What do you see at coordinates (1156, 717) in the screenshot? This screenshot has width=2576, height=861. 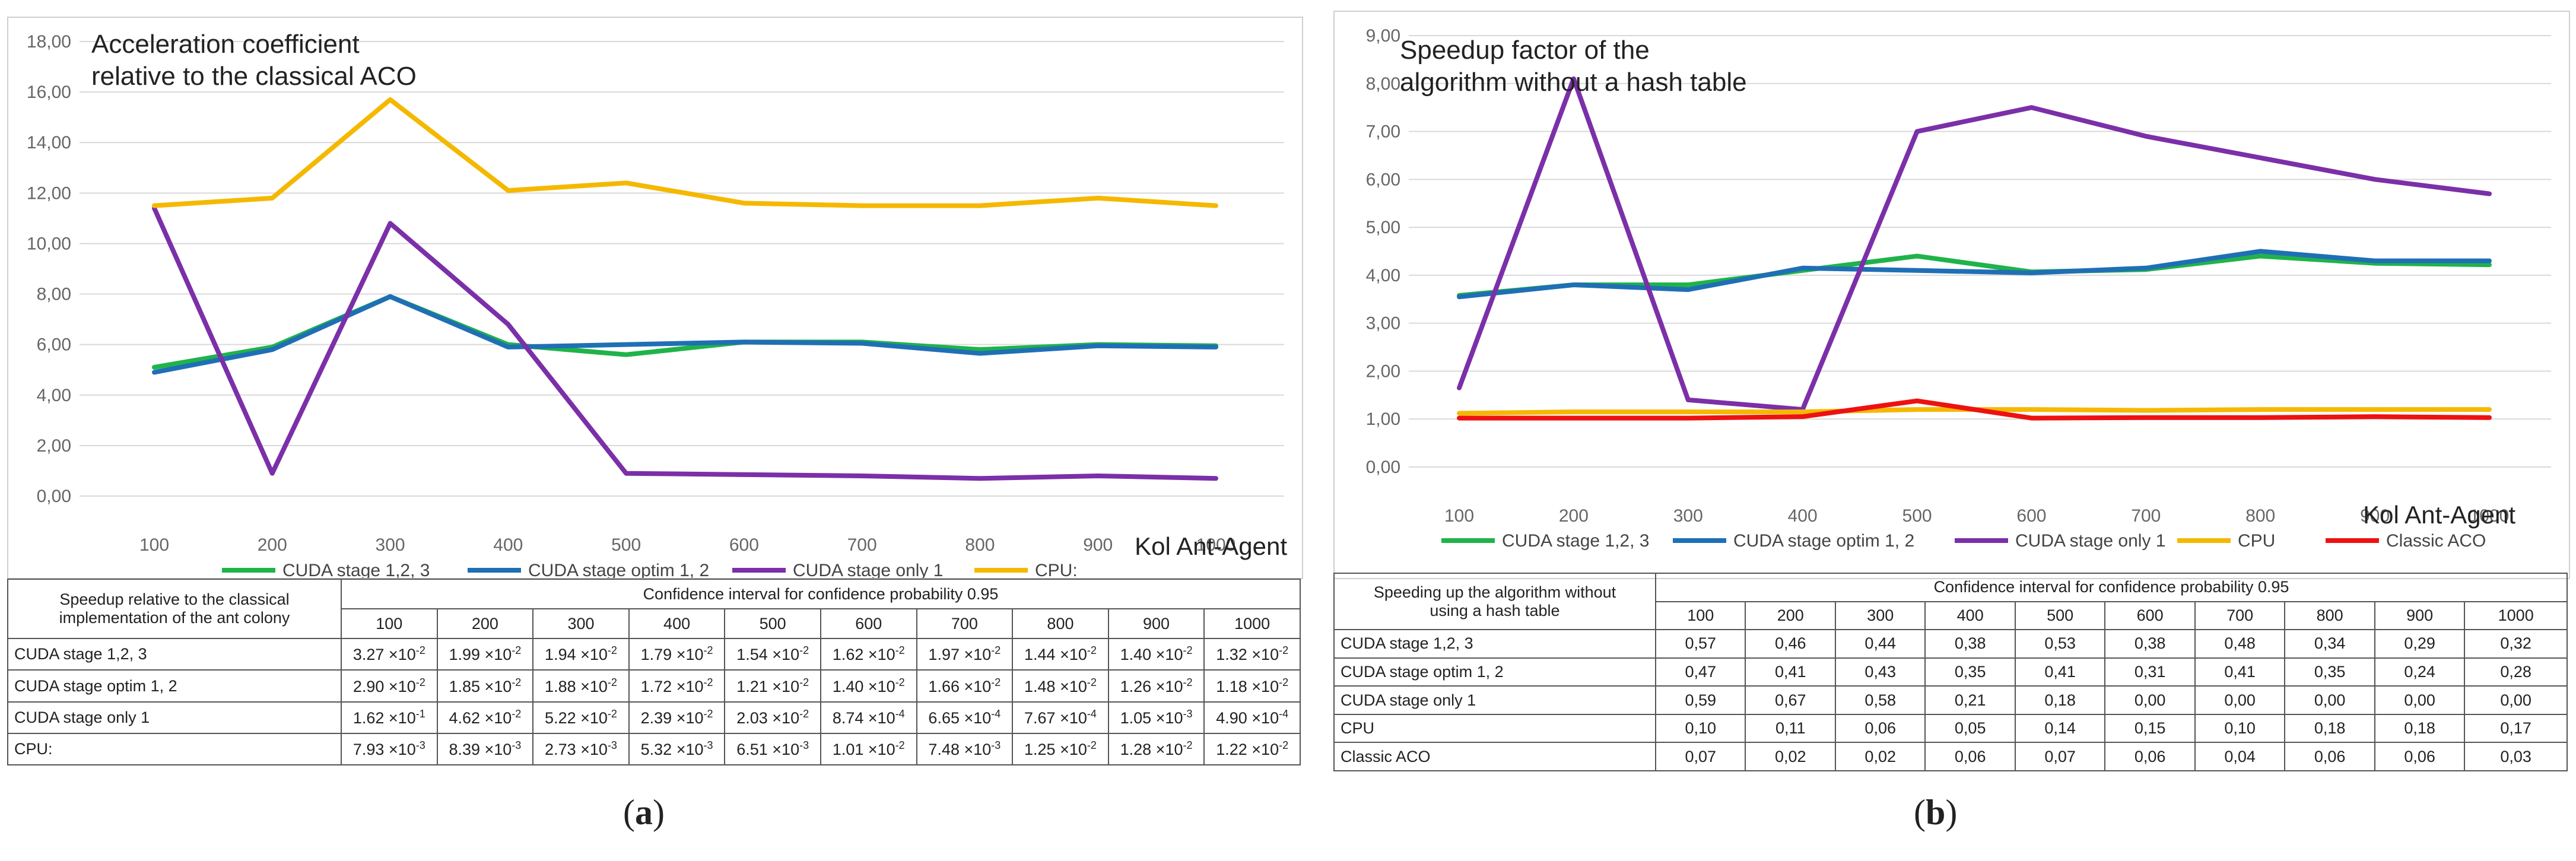 I see `table-cell: 1.05 ×10⁻³` at bounding box center [1156, 717].